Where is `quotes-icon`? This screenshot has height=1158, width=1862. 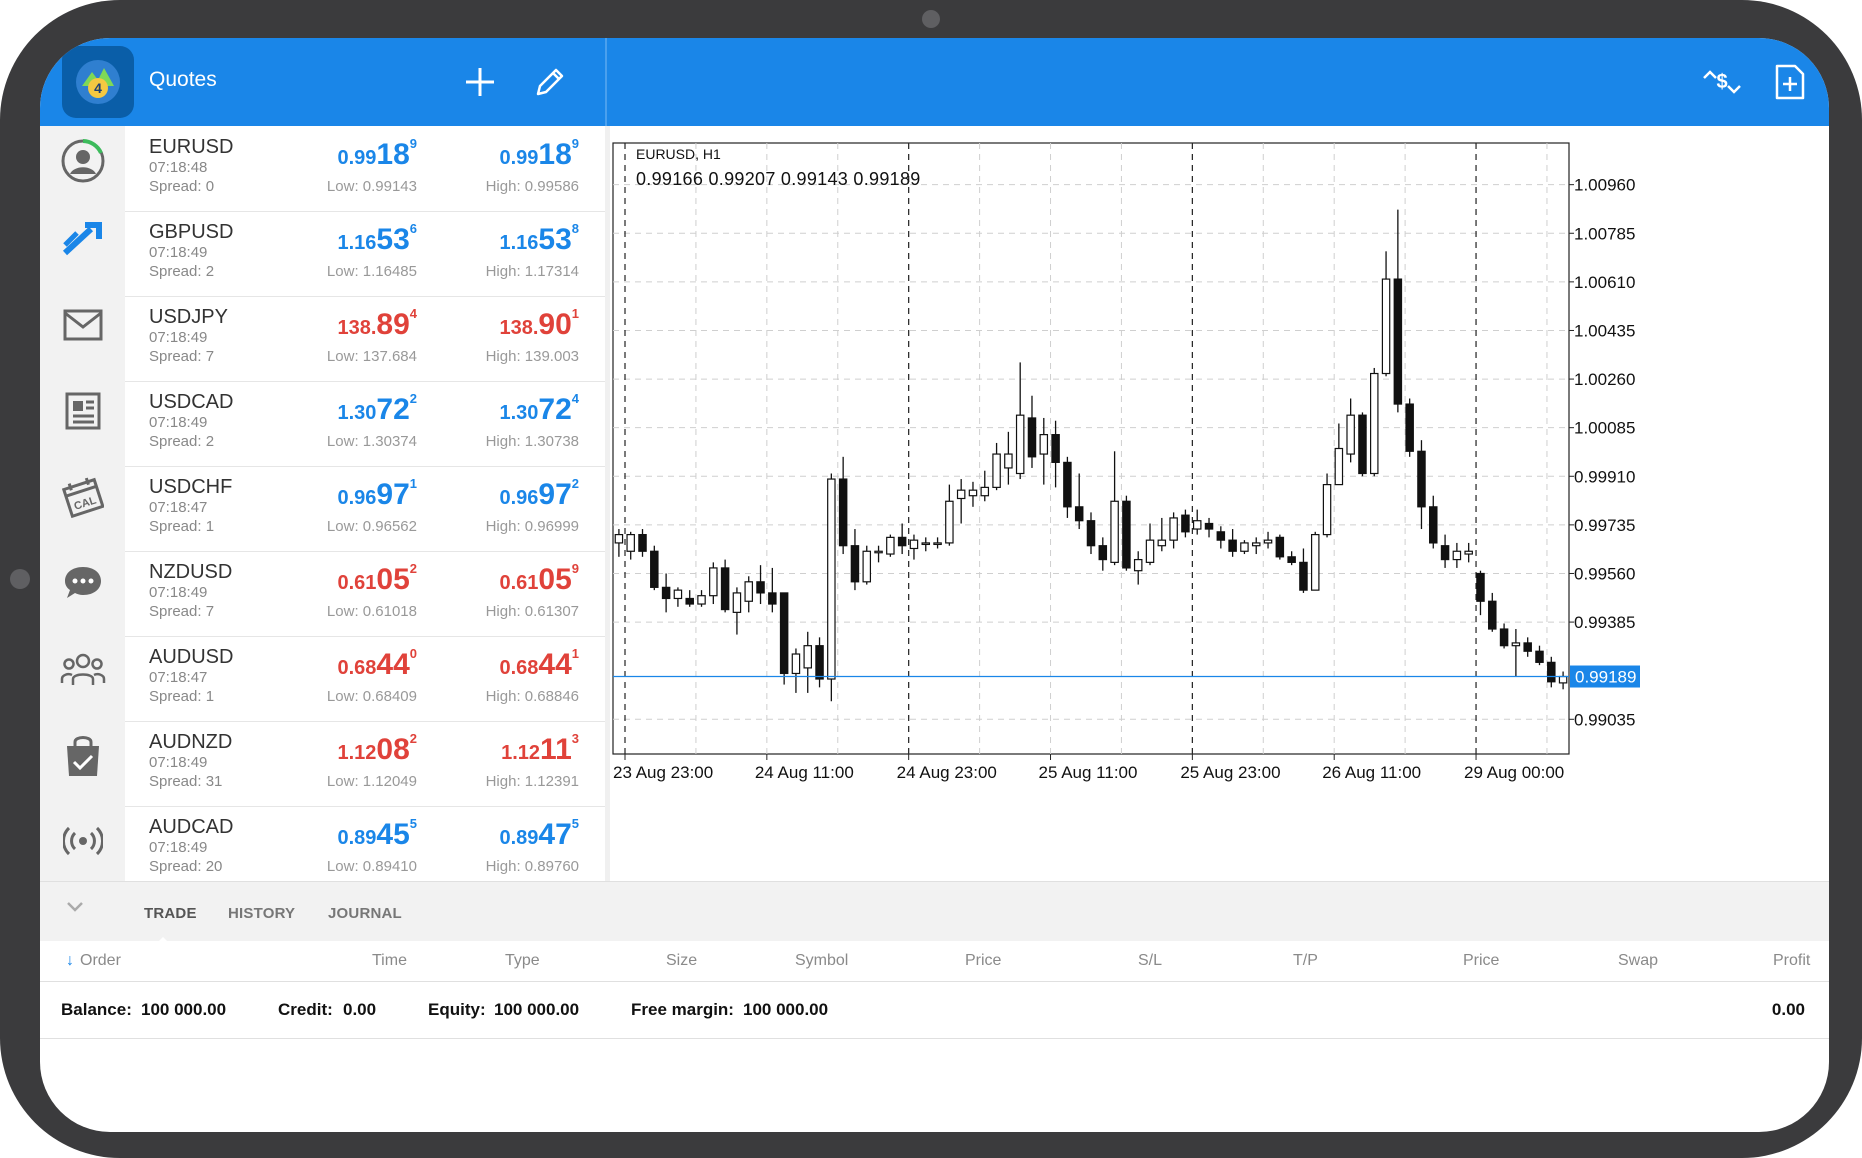
quotes-icon is located at coordinates (82, 239).